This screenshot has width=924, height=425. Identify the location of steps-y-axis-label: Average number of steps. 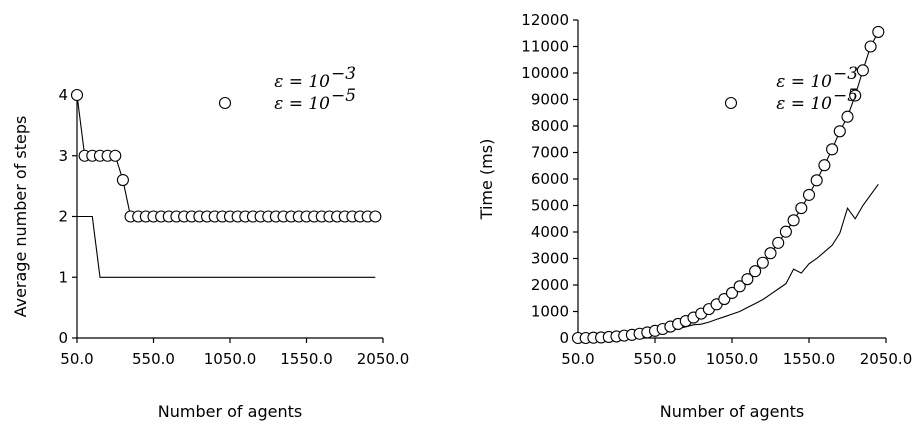
(20, 217).